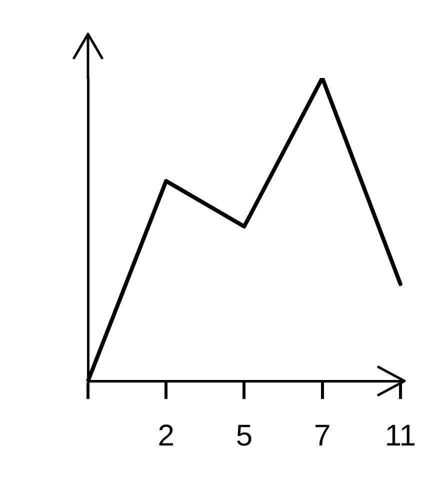 Image resolution: width=444 pixels, height=493 pixels. What do you see at coordinates (322, 435) in the screenshot?
I see `x-tick-label: 7` at bounding box center [322, 435].